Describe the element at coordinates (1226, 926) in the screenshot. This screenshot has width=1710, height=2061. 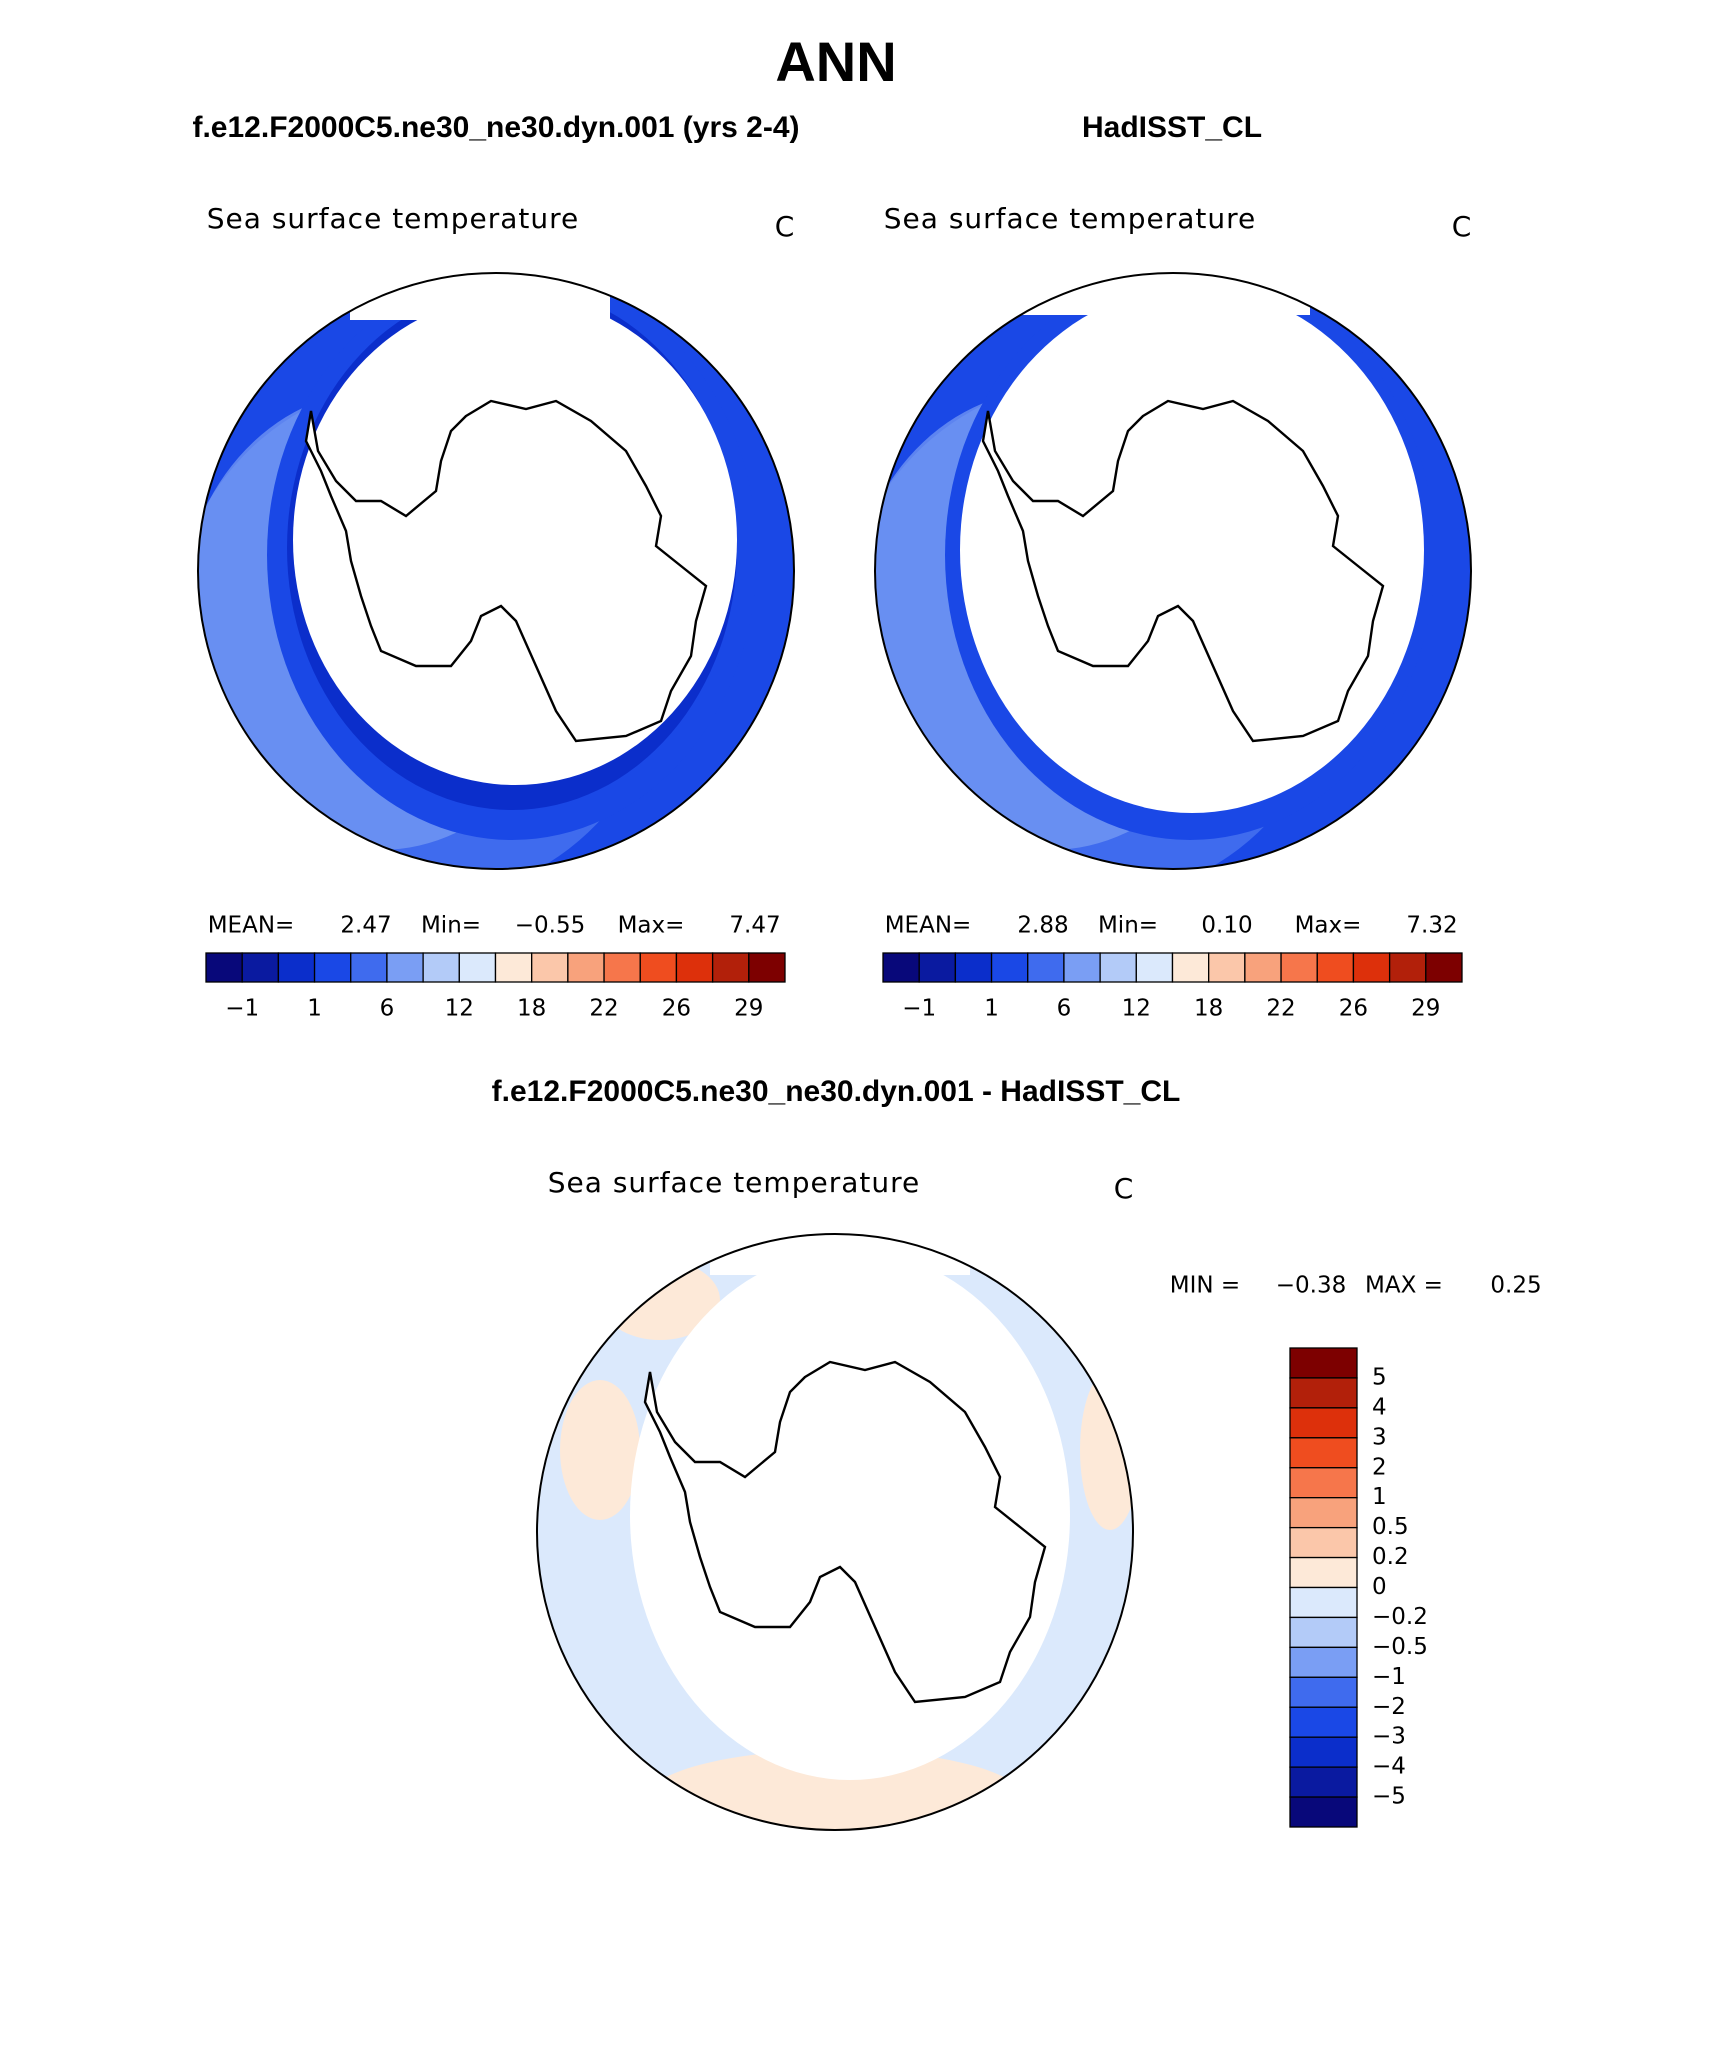
I see `stat-text: 0.10` at that location.